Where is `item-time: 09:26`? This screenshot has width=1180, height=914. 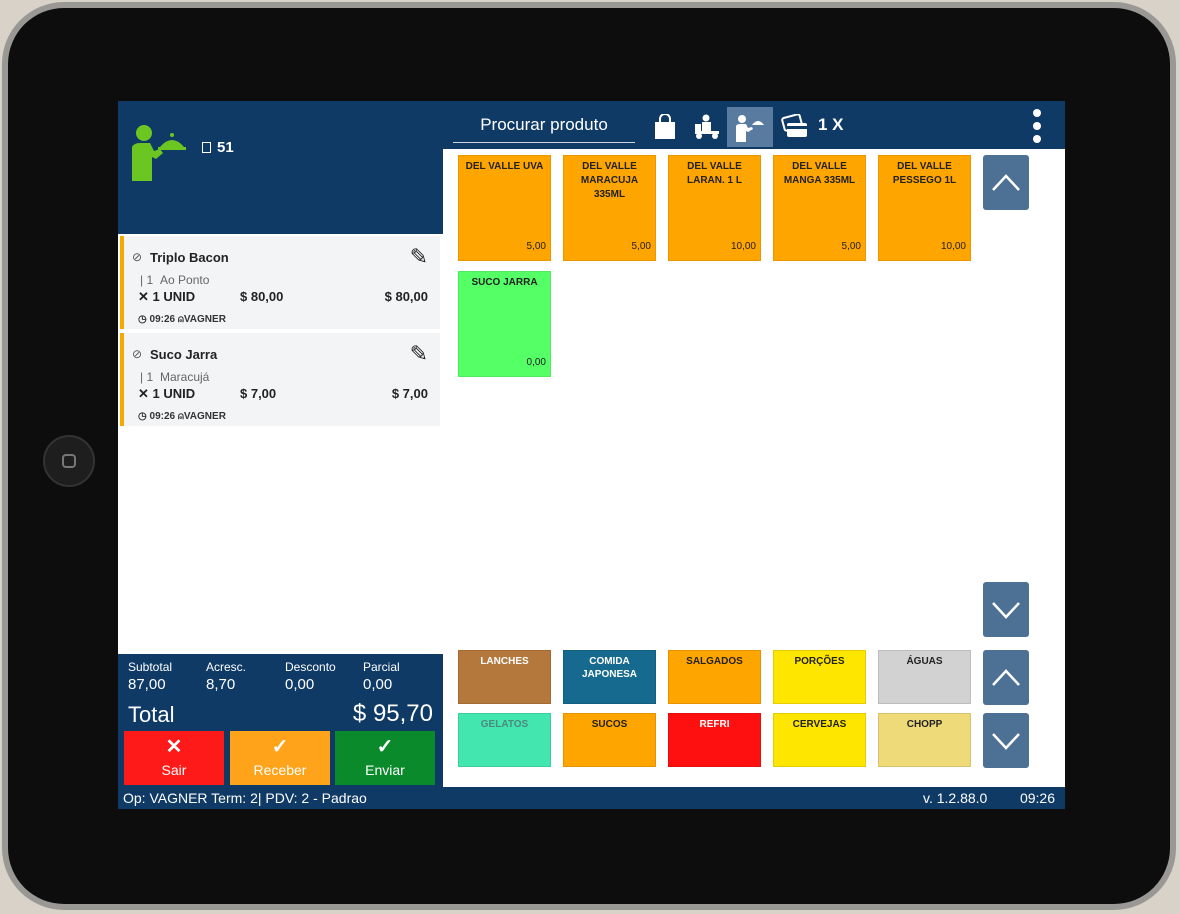
item-time: 09:26 is located at coordinates (162, 319).